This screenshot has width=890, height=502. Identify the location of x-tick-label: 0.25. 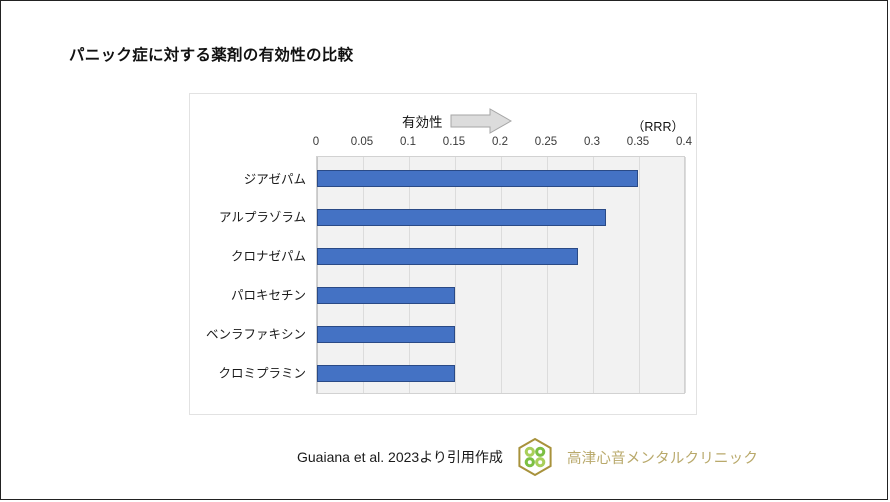
(546, 142).